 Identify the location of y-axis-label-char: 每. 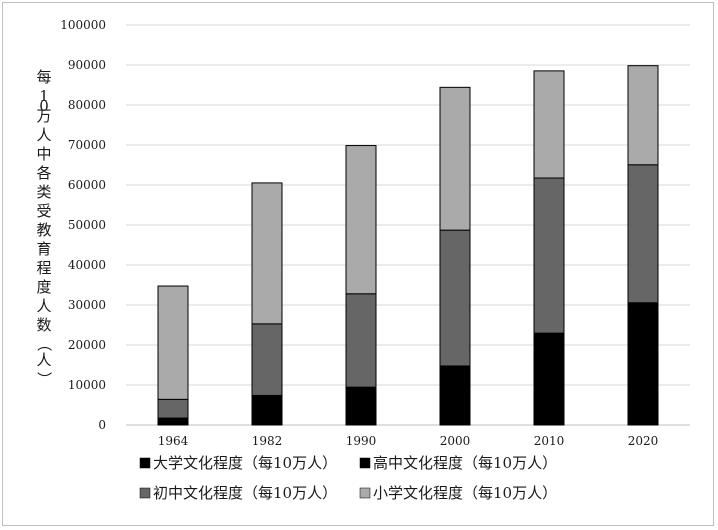
(43, 77).